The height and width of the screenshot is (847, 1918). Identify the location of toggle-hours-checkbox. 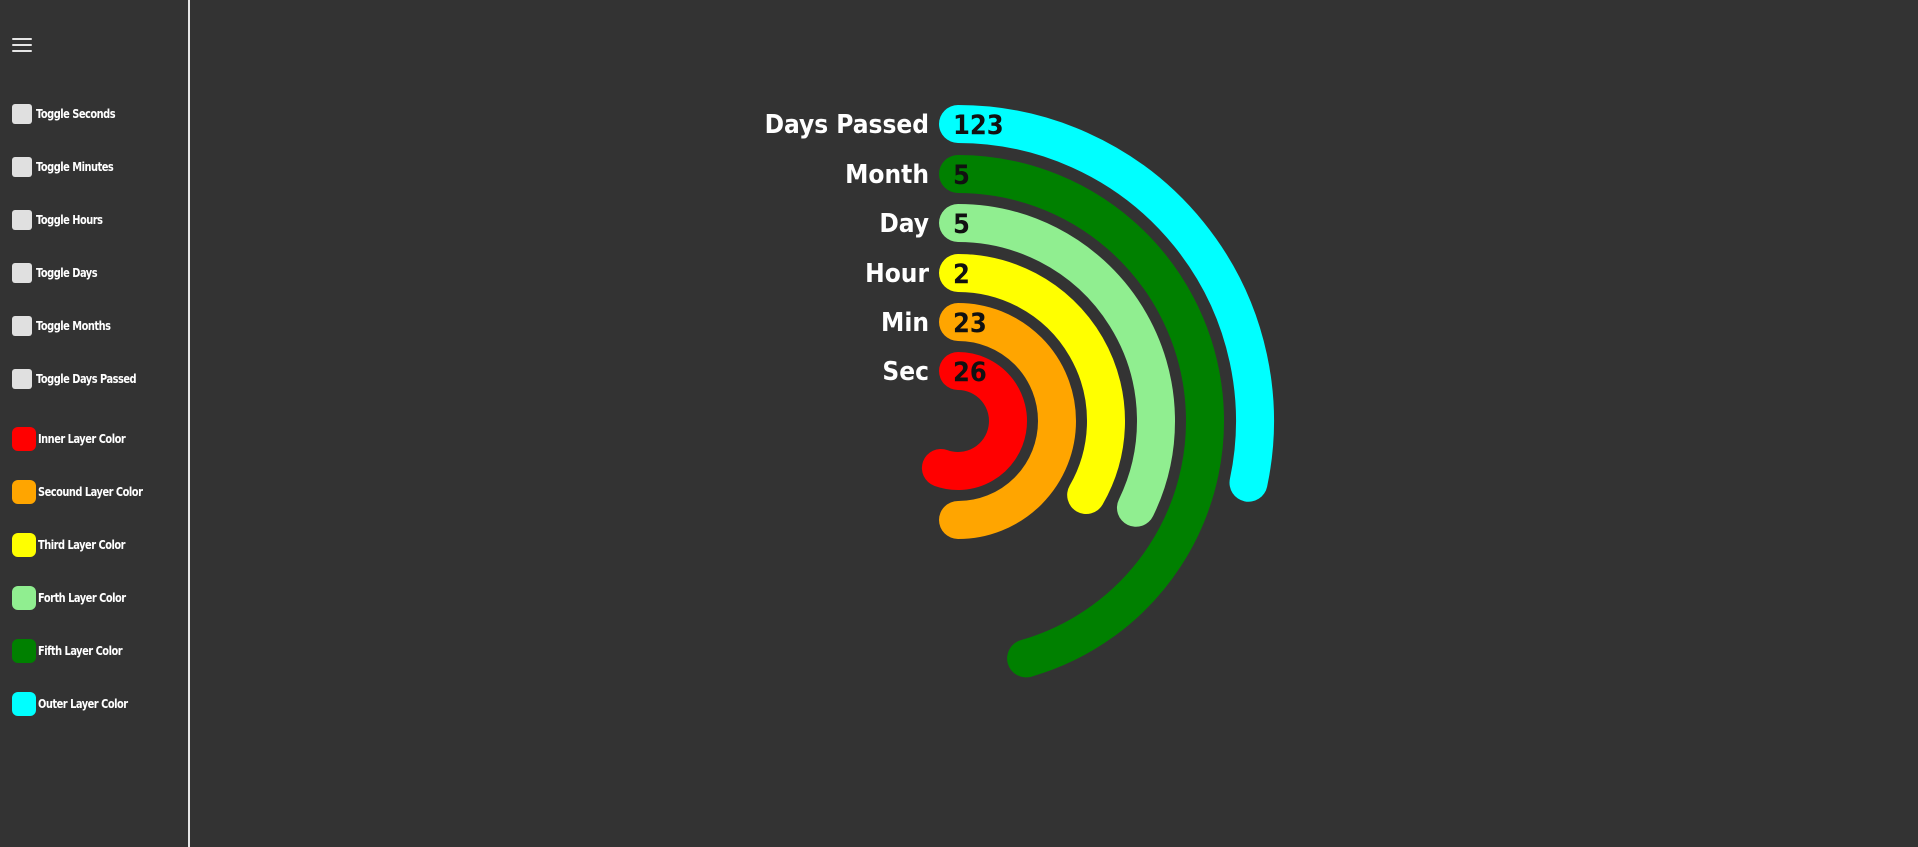
(22, 220).